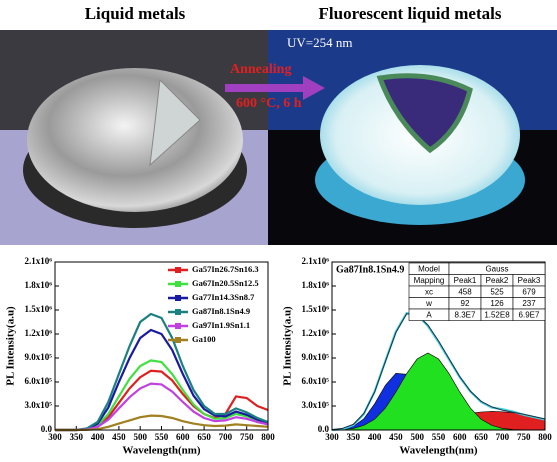 The height and width of the screenshot is (462, 557). Describe the element at coordinates (223, 297) in the screenshot. I see `legend-label: Ga77In14.3Sn8.7` at that location.